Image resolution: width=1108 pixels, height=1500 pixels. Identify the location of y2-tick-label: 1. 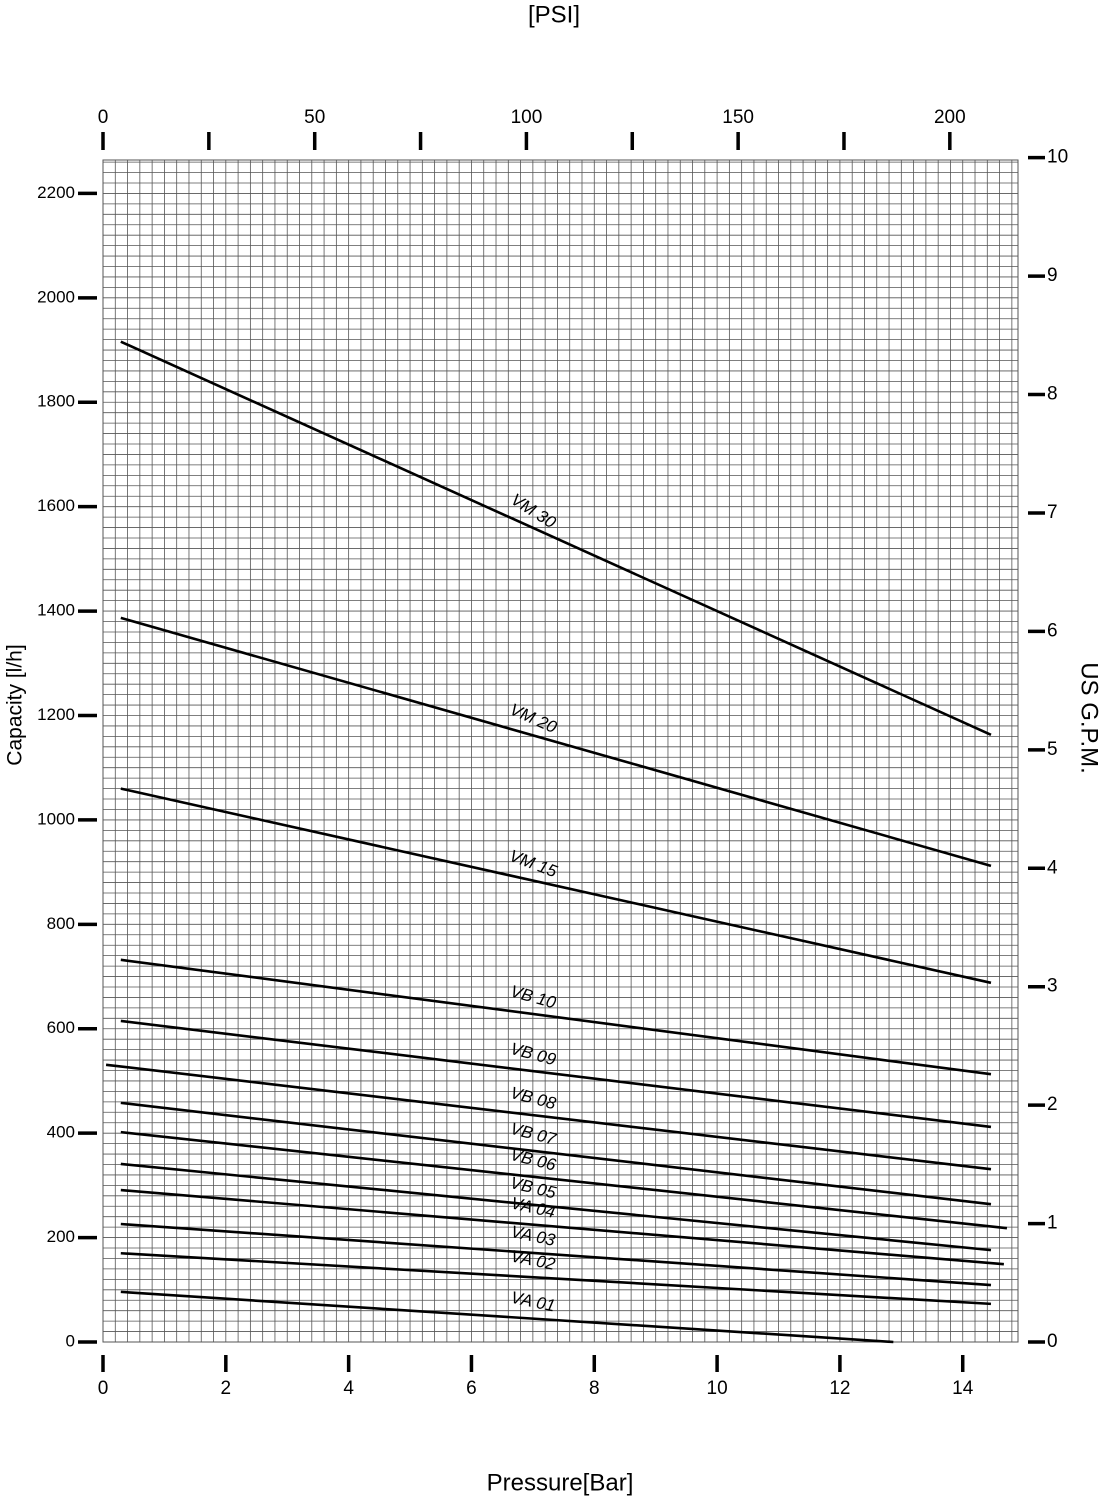
(1052, 1223).